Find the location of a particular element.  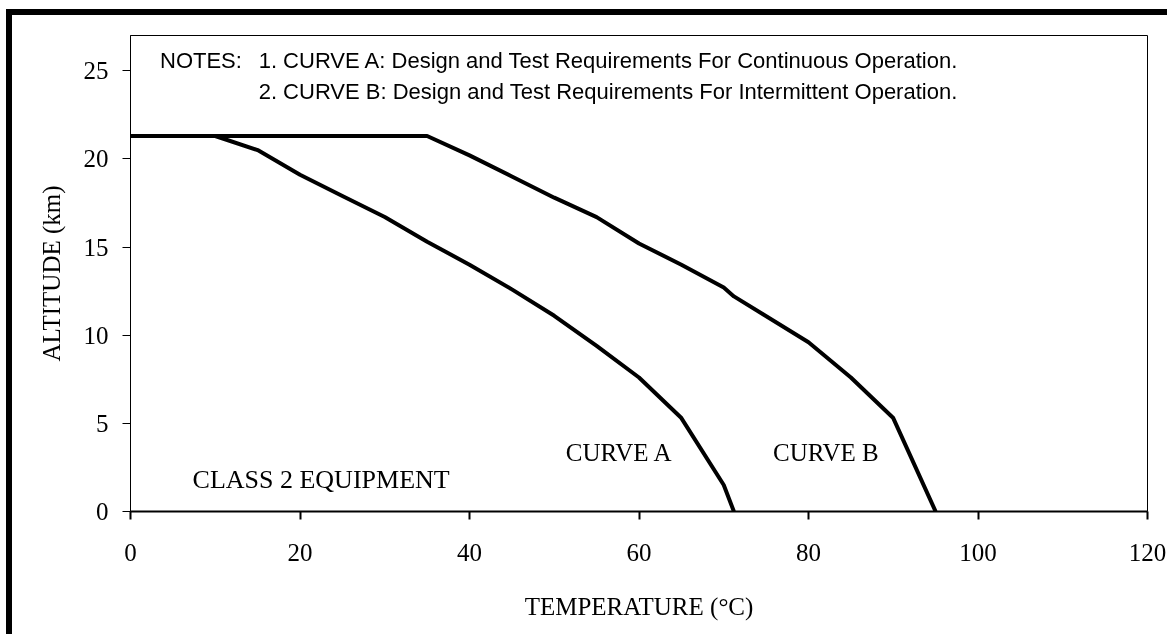

y-tick-label: 15 is located at coordinates (96, 247).